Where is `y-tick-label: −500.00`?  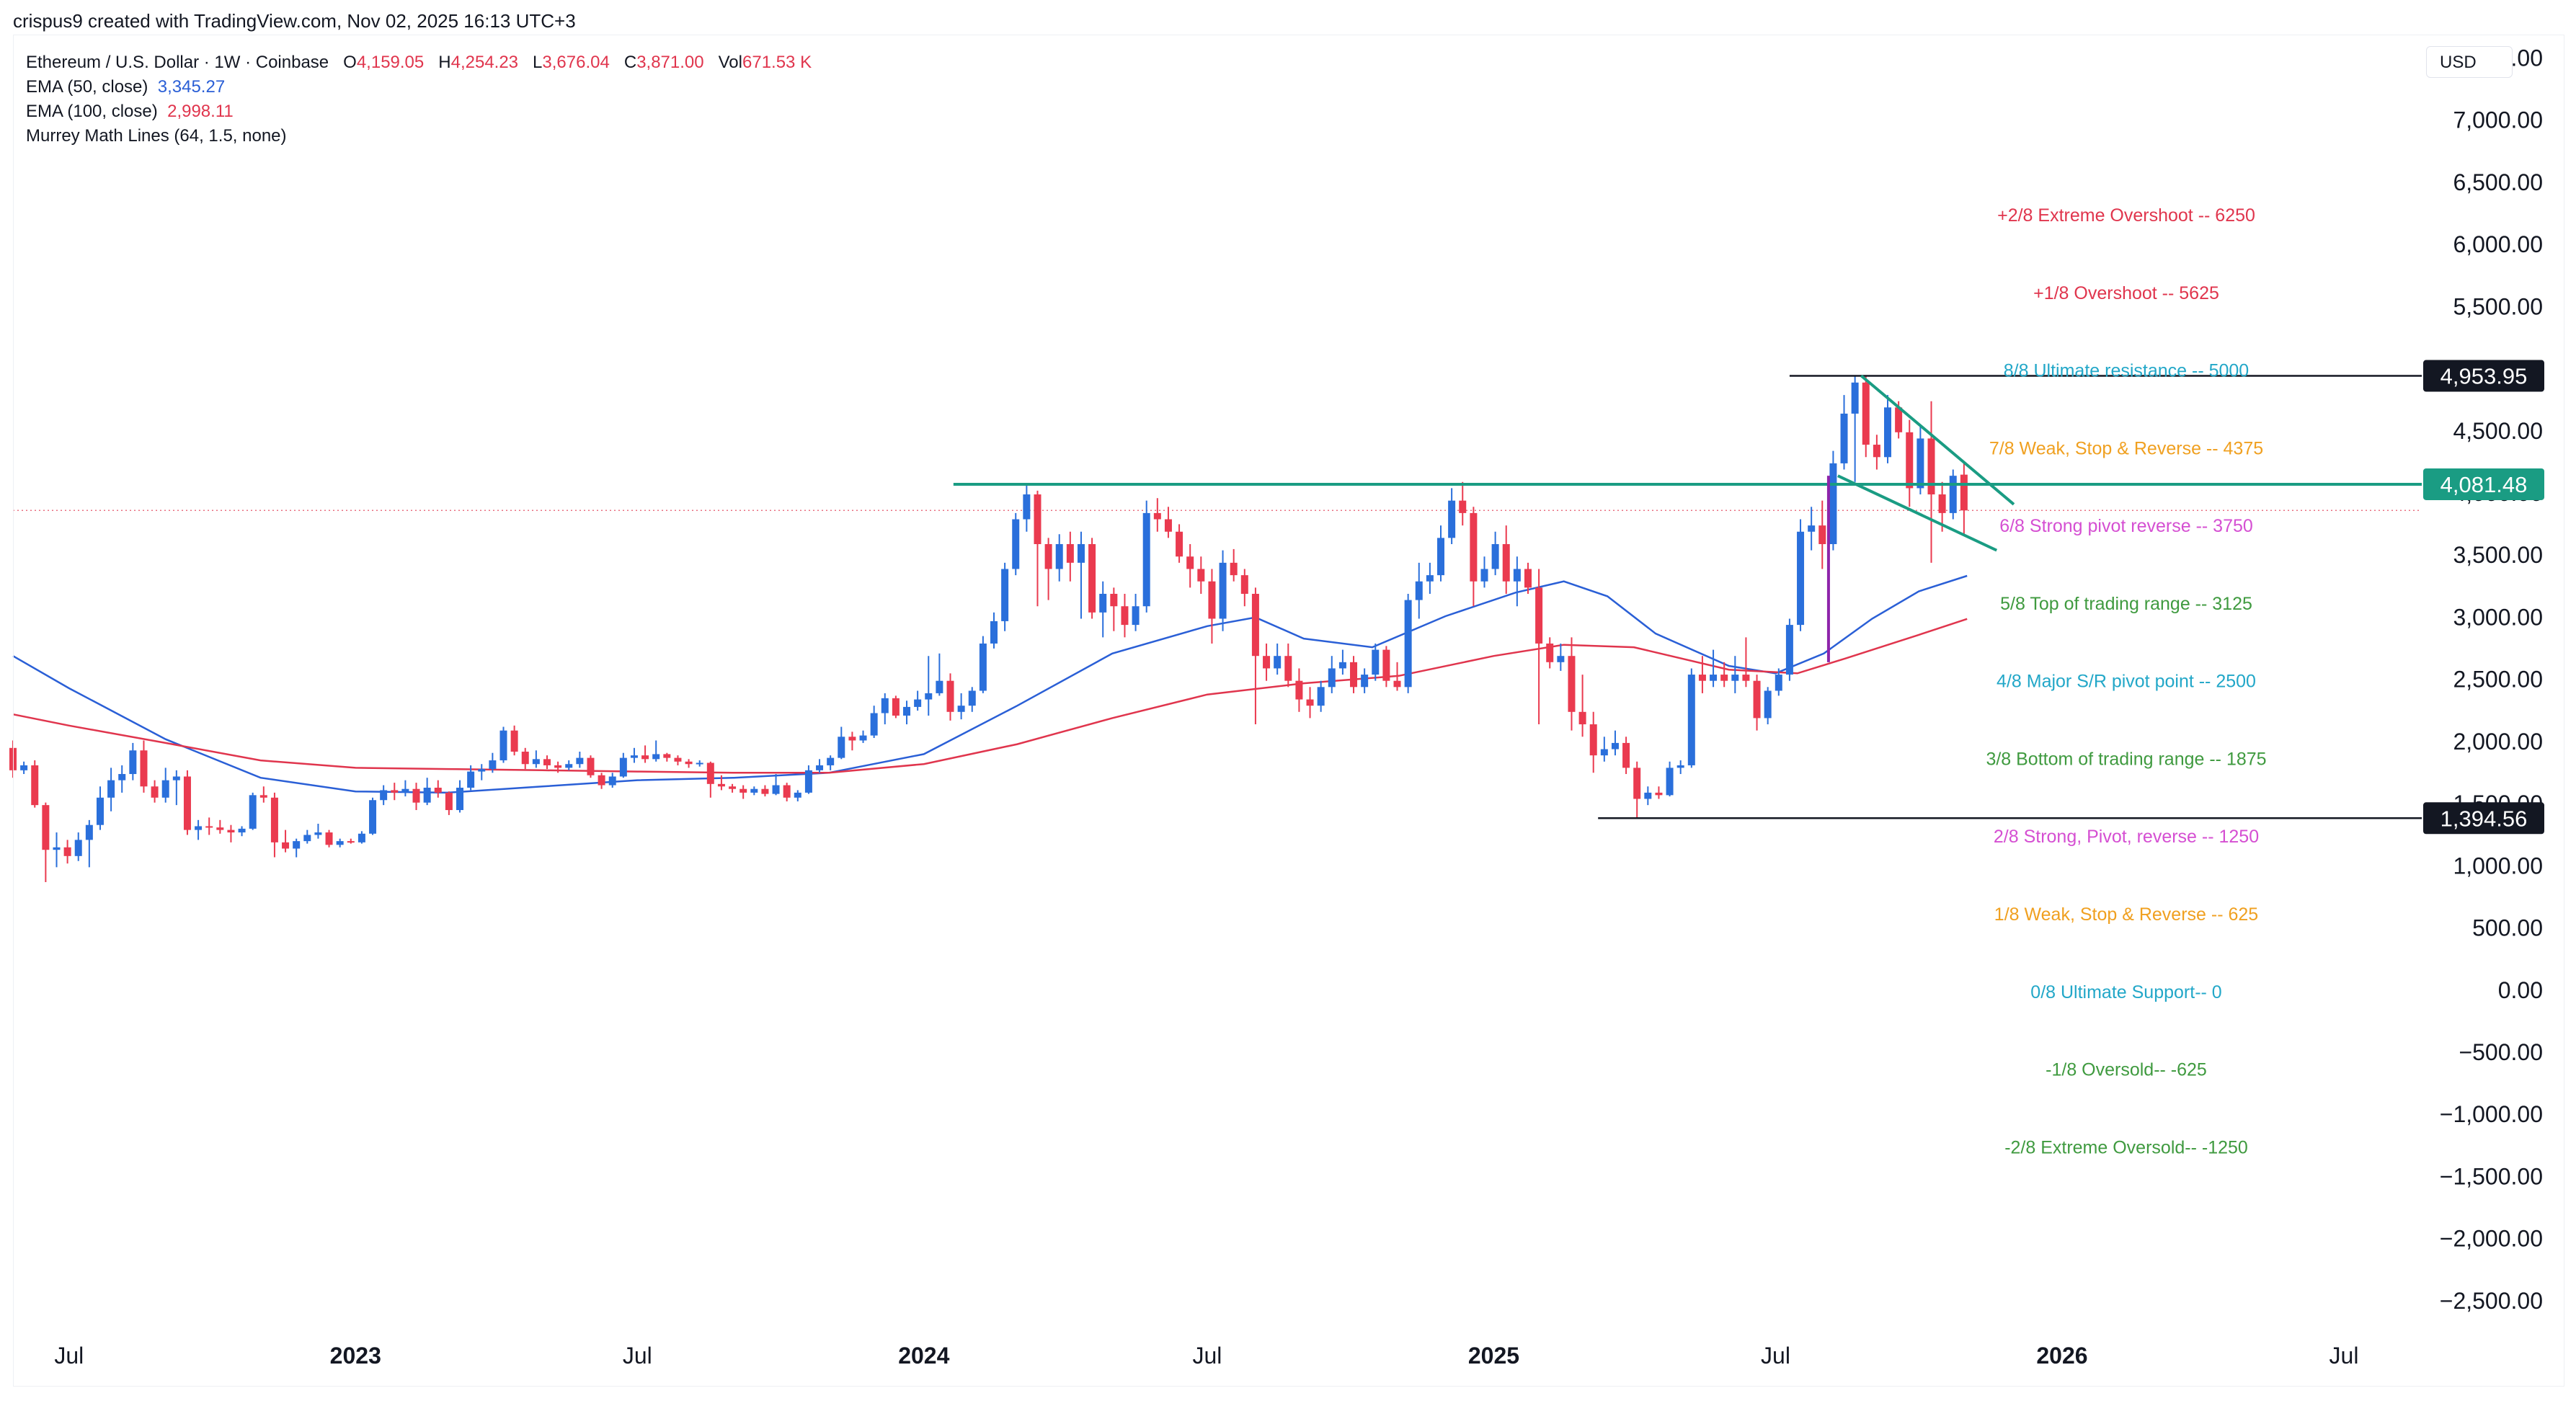 y-tick-label: −500.00 is located at coordinates (2501, 1052).